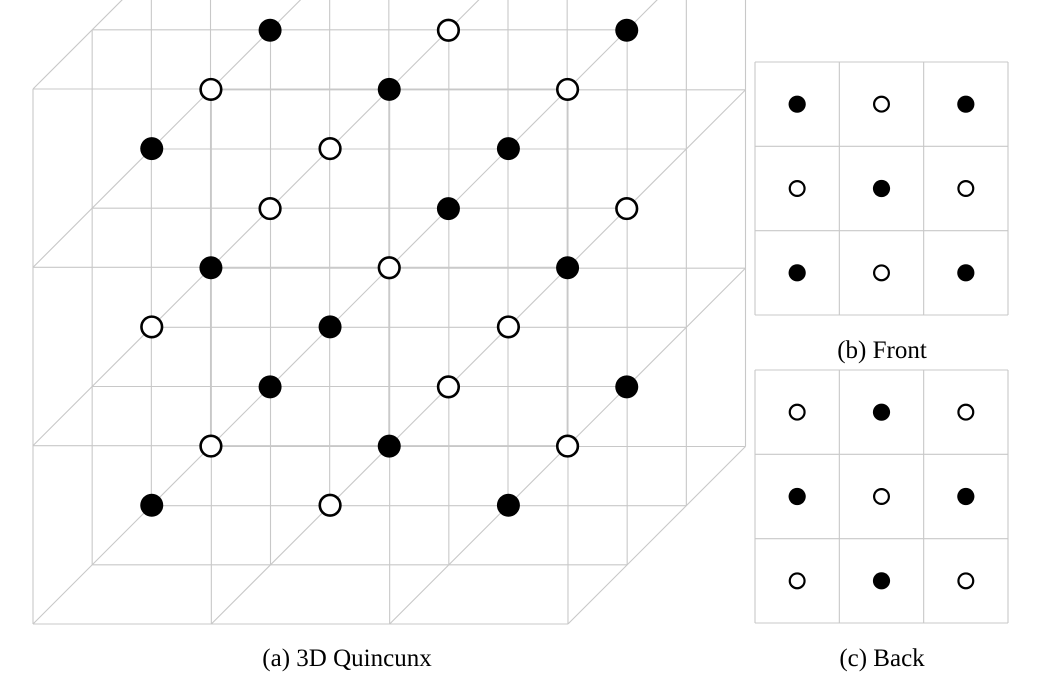 This screenshot has width=1045, height=688. I want to click on caption-front: (b) Front, so click(882, 350).